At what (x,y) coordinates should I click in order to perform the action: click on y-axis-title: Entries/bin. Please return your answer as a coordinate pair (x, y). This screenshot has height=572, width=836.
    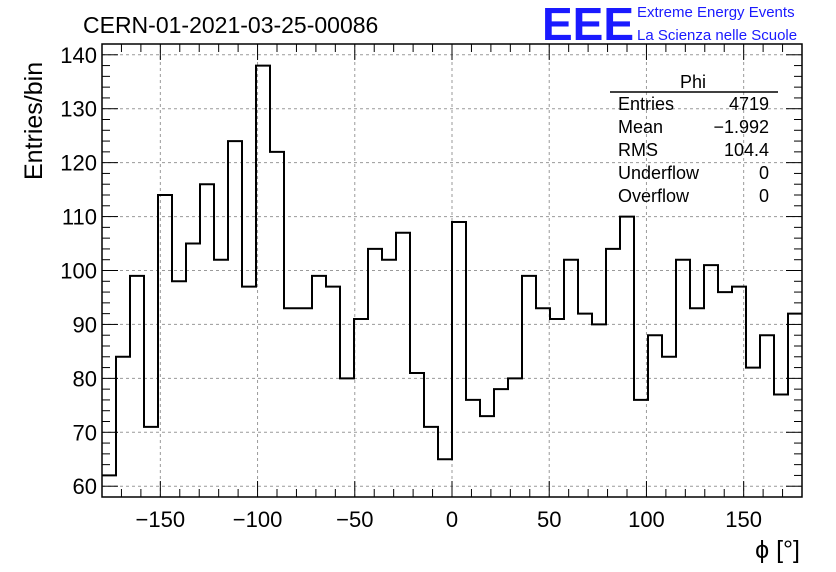
    Looking at the image, I should click on (34, 121).